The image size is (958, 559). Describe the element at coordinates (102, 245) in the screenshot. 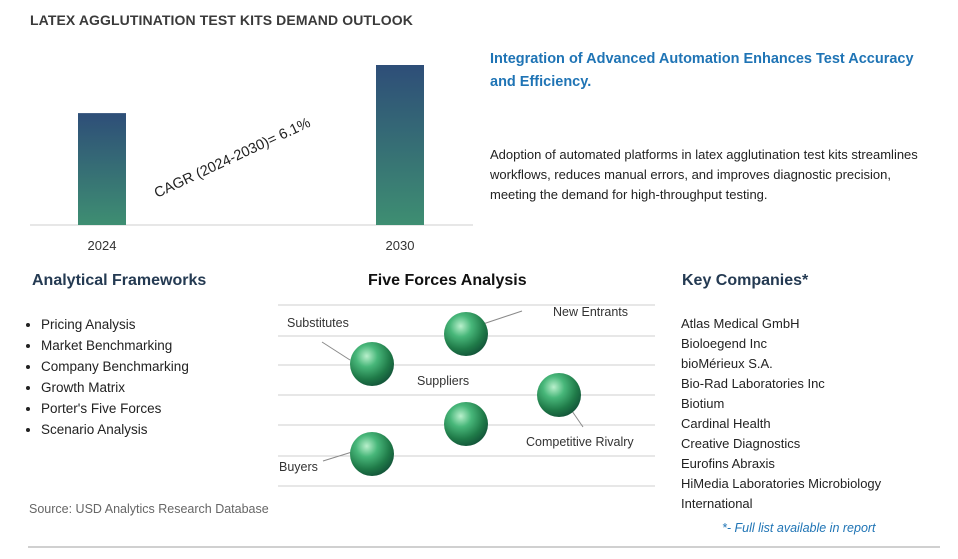

I see `tick-label-2024: 2024` at that location.